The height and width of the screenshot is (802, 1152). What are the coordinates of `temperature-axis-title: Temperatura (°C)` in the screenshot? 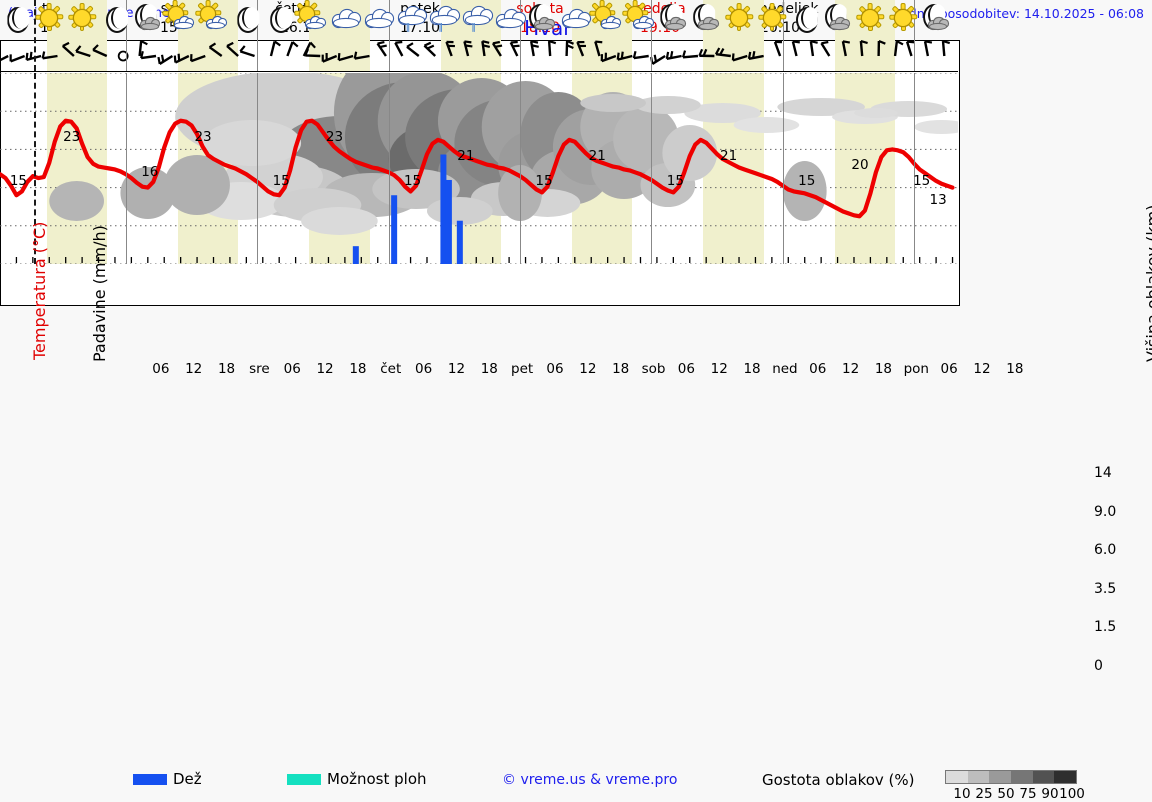 It's located at (39, 291).